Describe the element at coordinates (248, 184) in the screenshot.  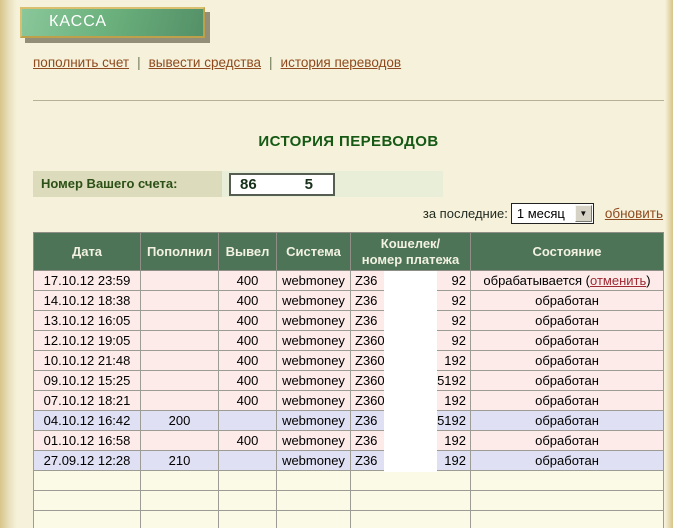
I see `account-value-prefix: 86` at that location.